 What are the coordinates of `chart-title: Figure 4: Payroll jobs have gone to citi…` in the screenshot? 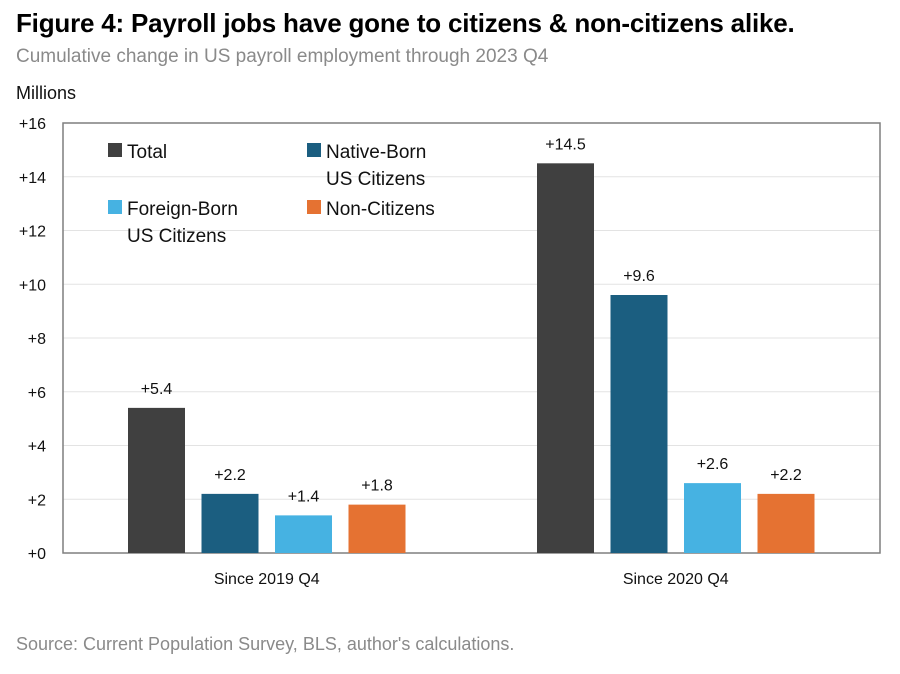 It's located at (405, 23).